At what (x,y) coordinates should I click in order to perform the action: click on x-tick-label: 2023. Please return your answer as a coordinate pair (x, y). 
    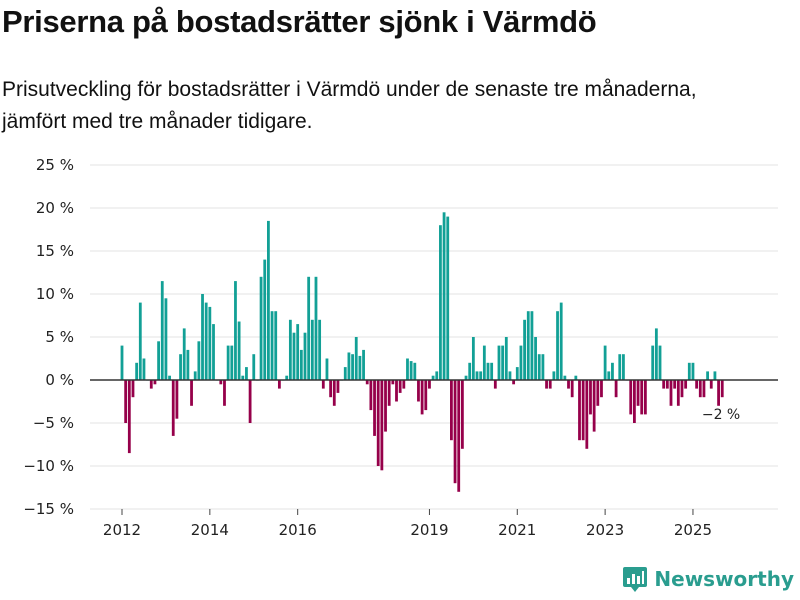
    Looking at the image, I should click on (605, 530).